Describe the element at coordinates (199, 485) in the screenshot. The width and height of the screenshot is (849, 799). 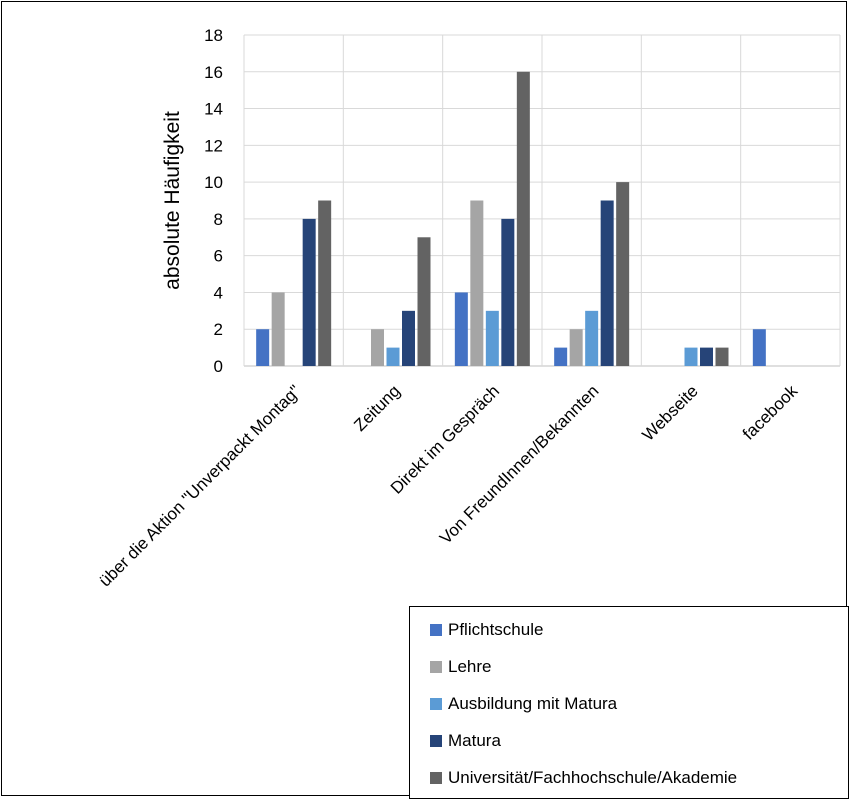
I see `x-tick-label: über die Aktion "Unverpackt Montag"` at that location.